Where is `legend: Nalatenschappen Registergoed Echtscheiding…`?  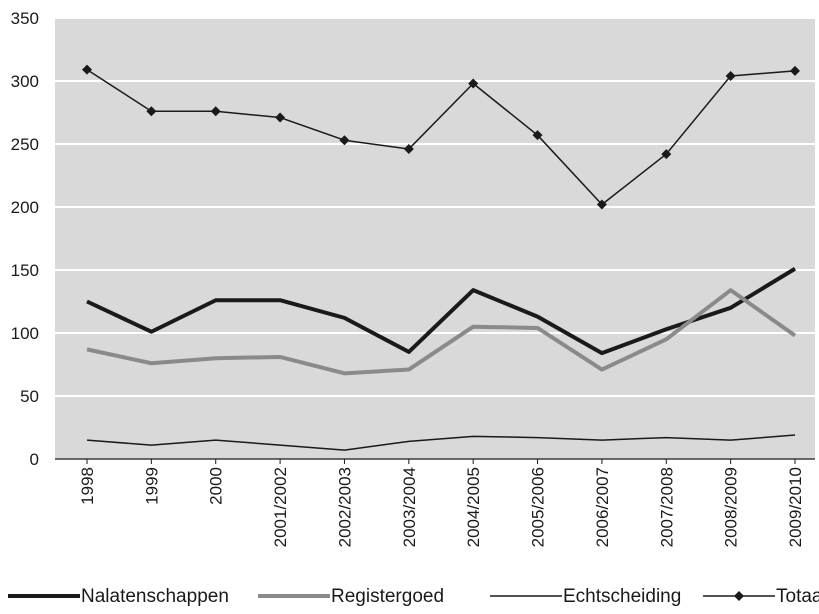 legend: Nalatenschappen Registergoed Echtscheiding… is located at coordinates (413, 596).